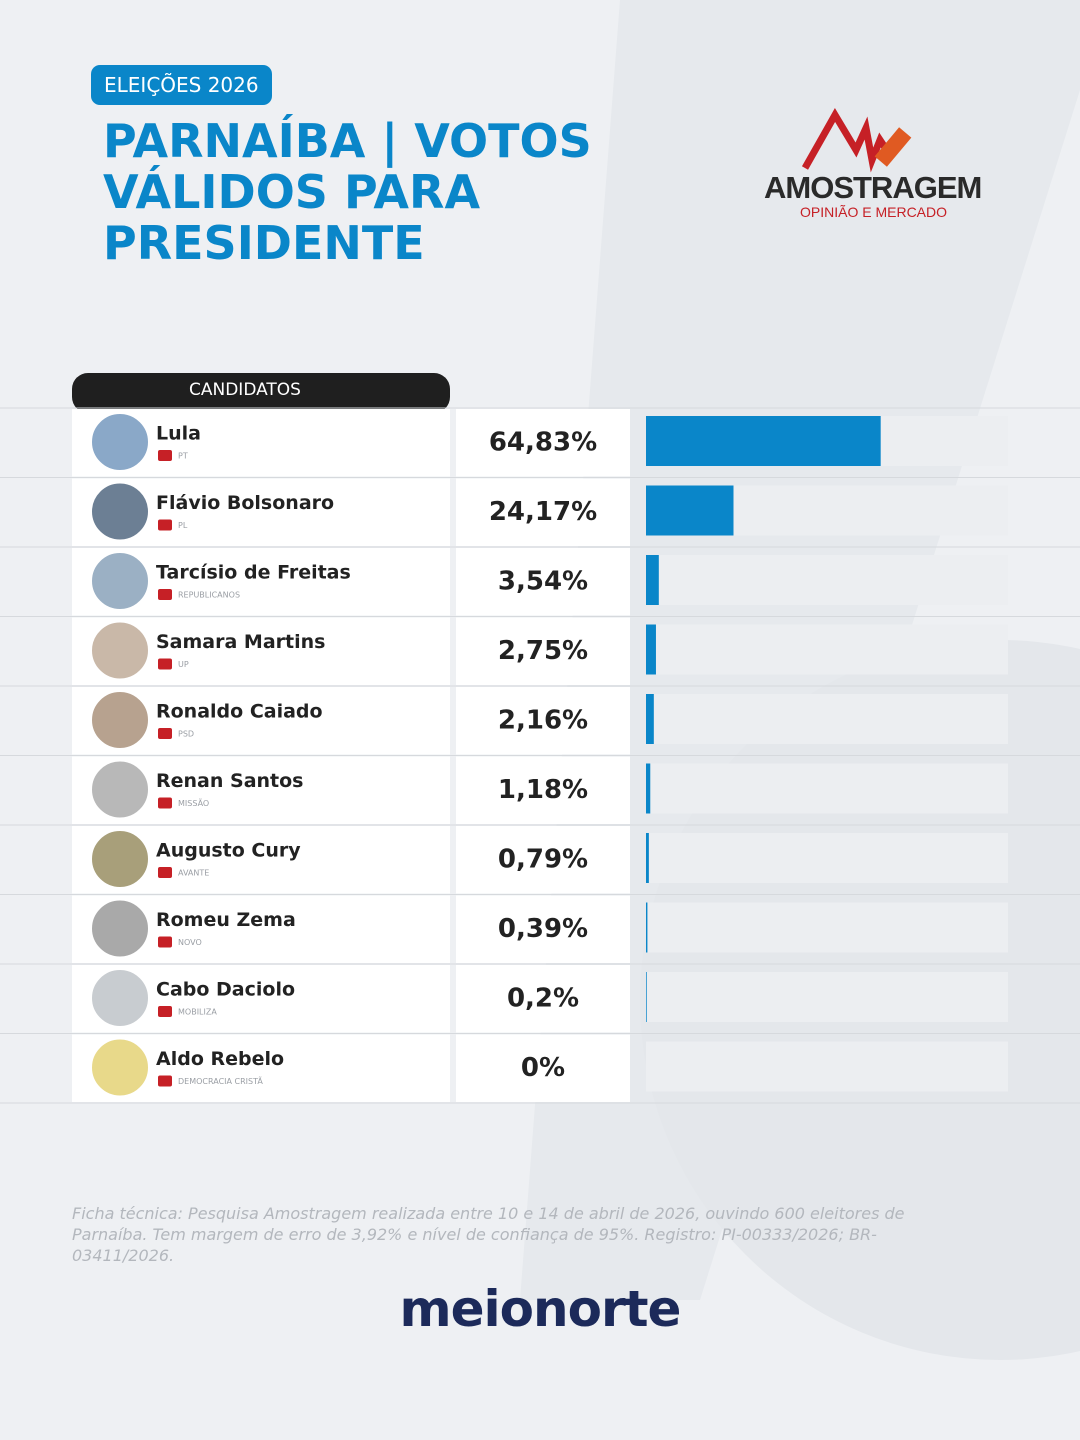  What do you see at coordinates (183, 664) in the screenshot?
I see `party-name: UP` at bounding box center [183, 664].